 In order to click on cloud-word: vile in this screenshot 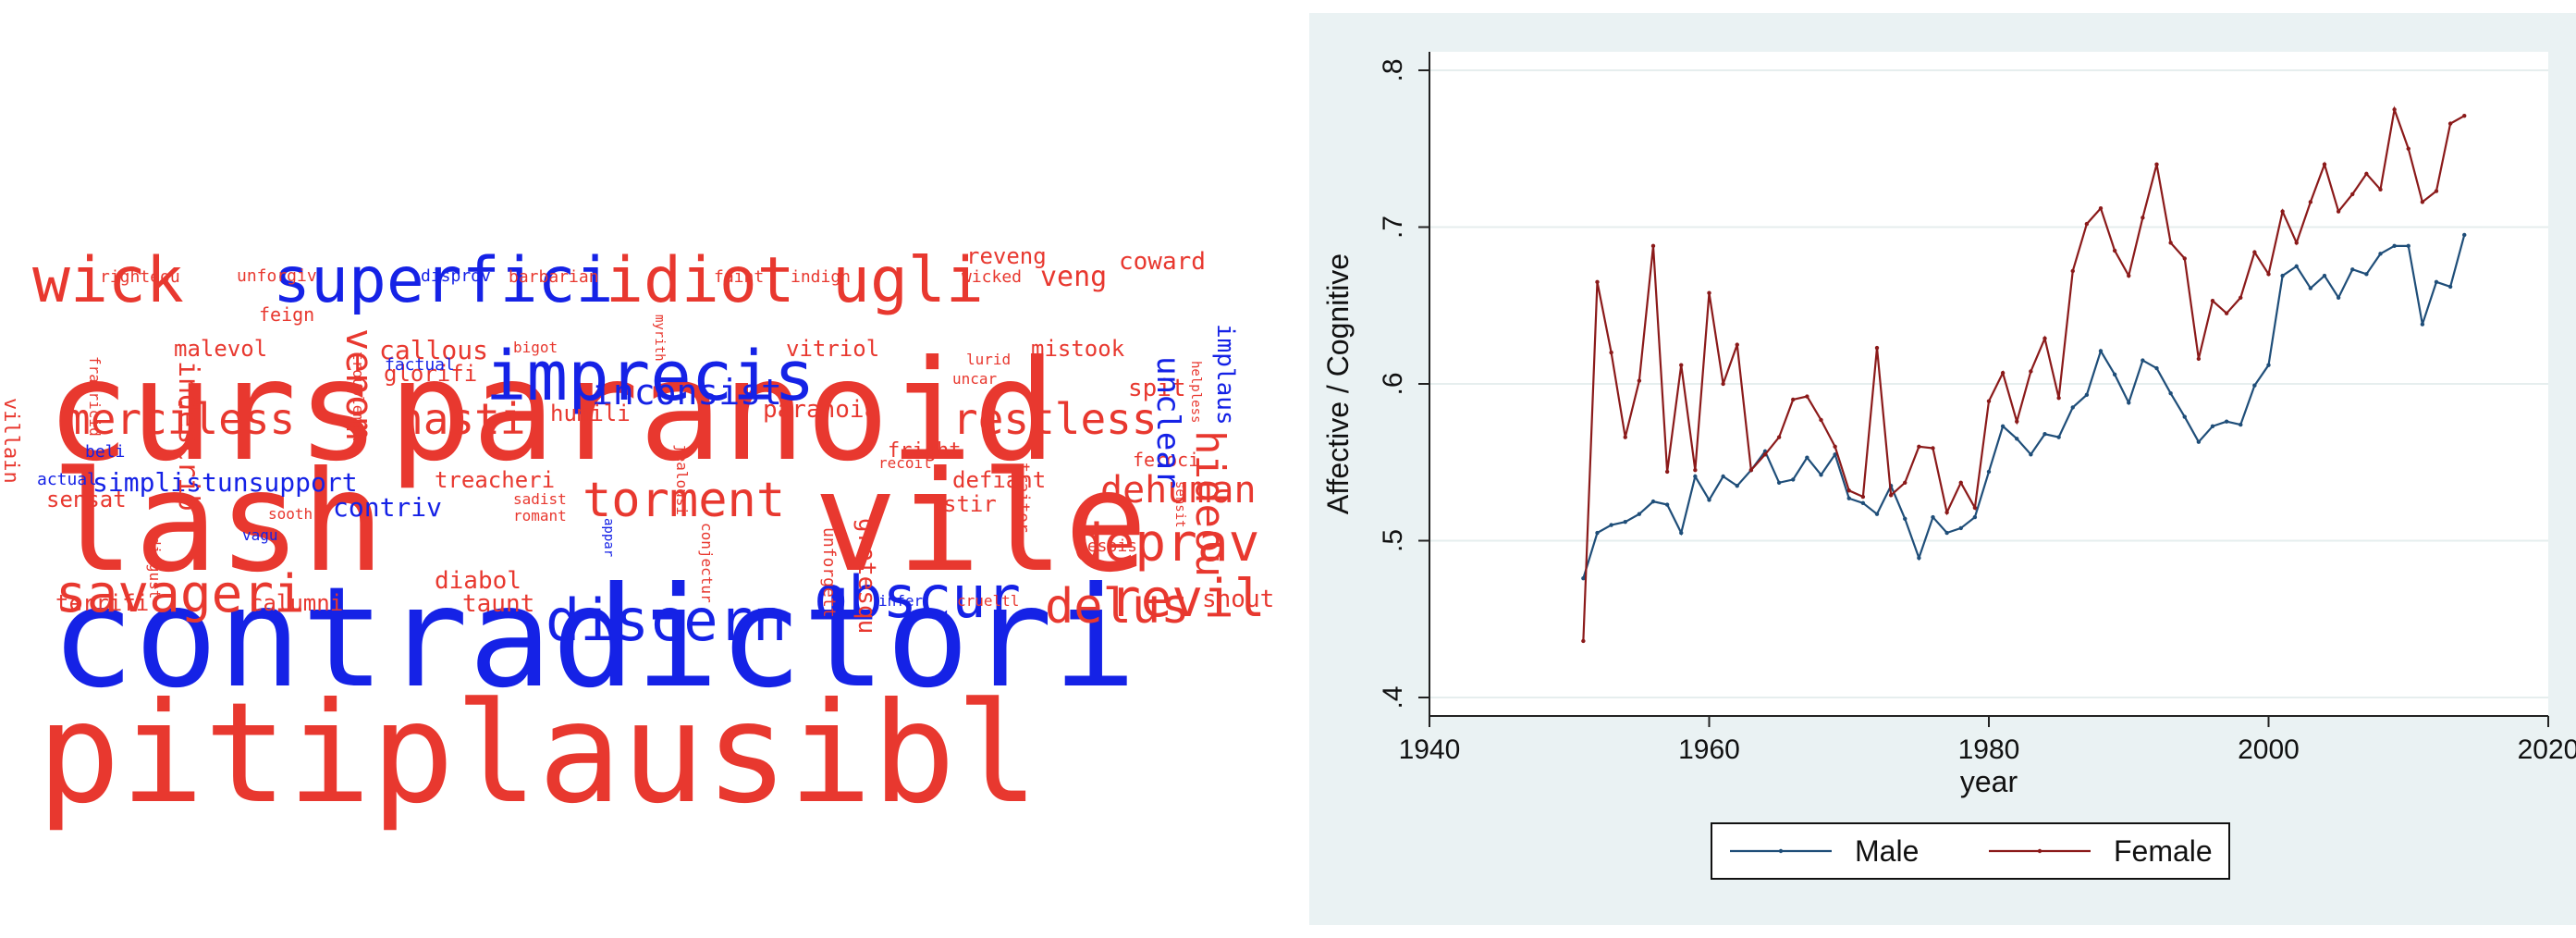, I will do `click(981, 522)`.